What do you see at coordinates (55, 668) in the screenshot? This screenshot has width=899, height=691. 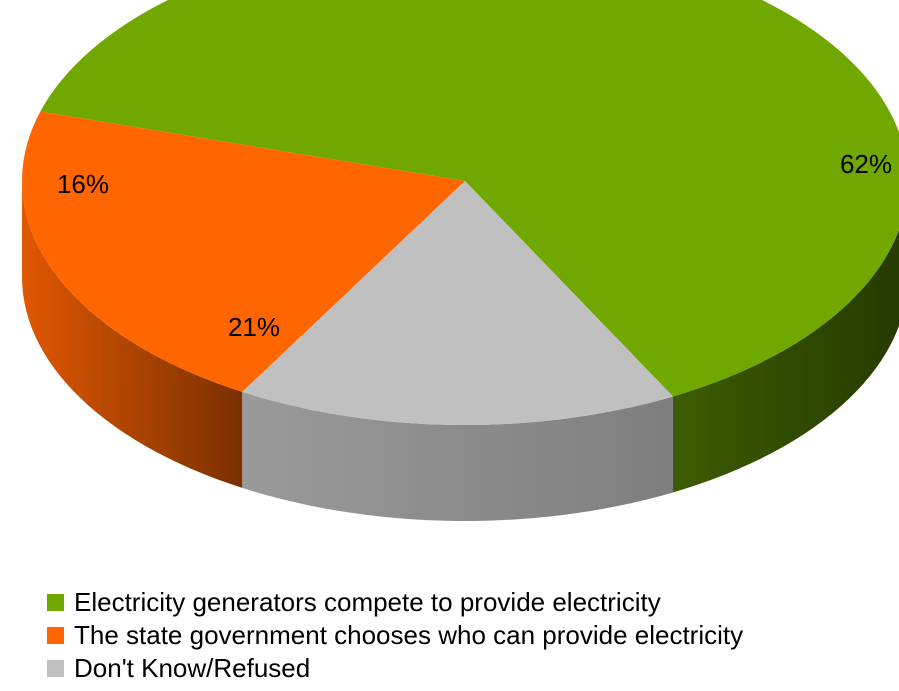 I see `legend-swatch-gray` at bounding box center [55, 668].